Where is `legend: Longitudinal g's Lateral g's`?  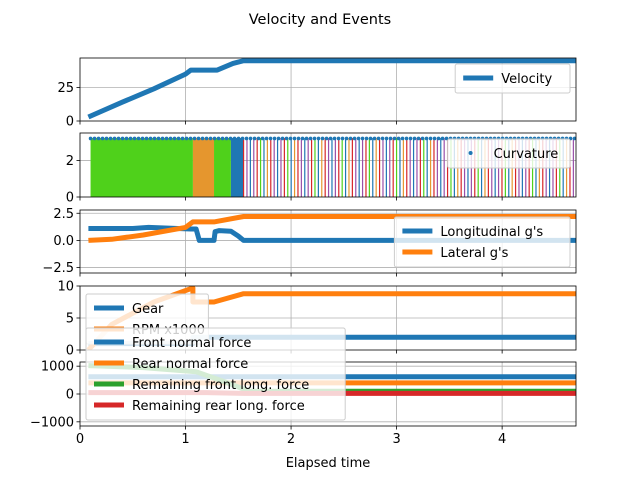
legend: Longitudinal g's Lateral g's is located at coordinates (482, 242).